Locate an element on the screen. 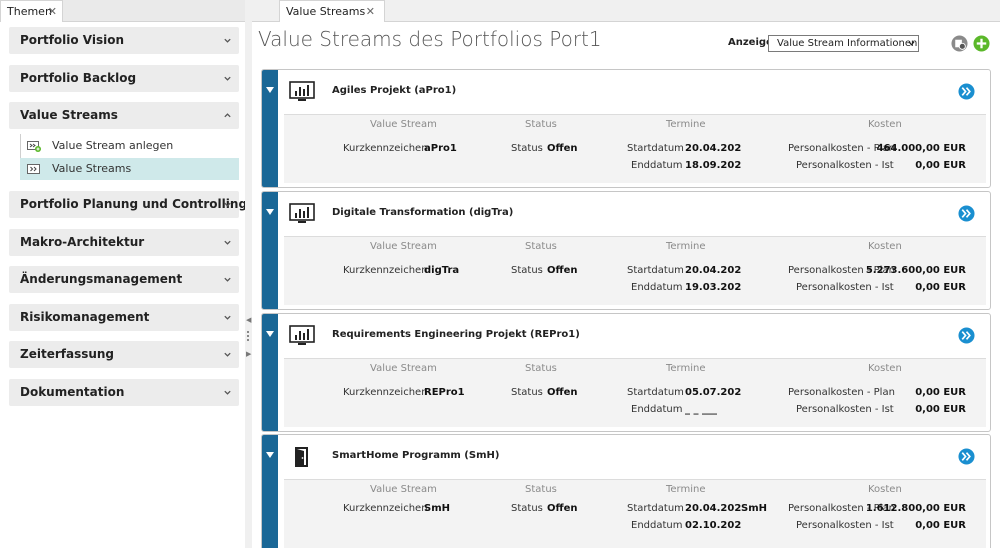 This screenshot has height=548, width=1000. value-enddatum: 19.03.202 is located at coordinates (713, 287).